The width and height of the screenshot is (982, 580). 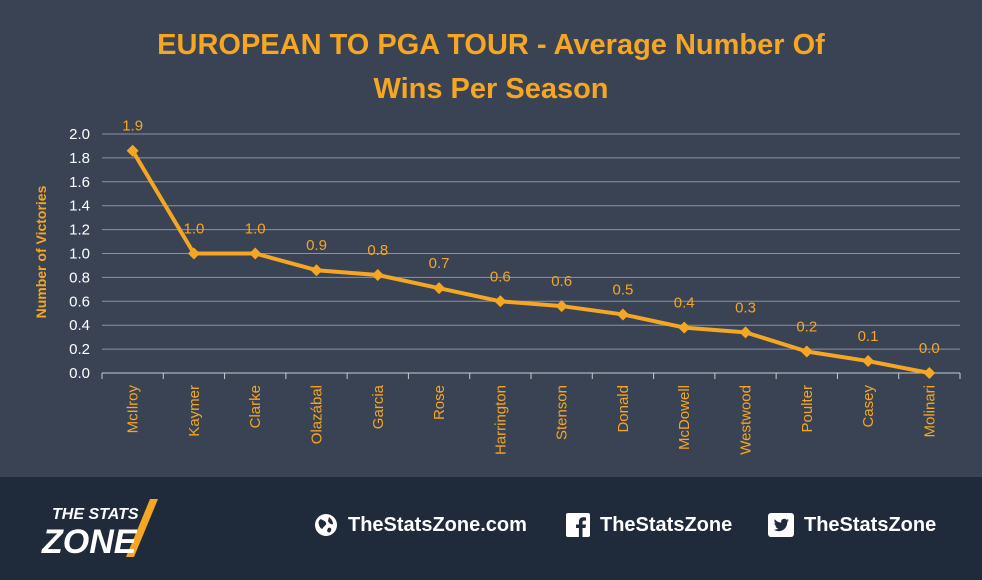 What do you see at coordinates (79, 230) in the screenshot?
I see `y-tick-label: 1.2` at bounding box center [79, 230].